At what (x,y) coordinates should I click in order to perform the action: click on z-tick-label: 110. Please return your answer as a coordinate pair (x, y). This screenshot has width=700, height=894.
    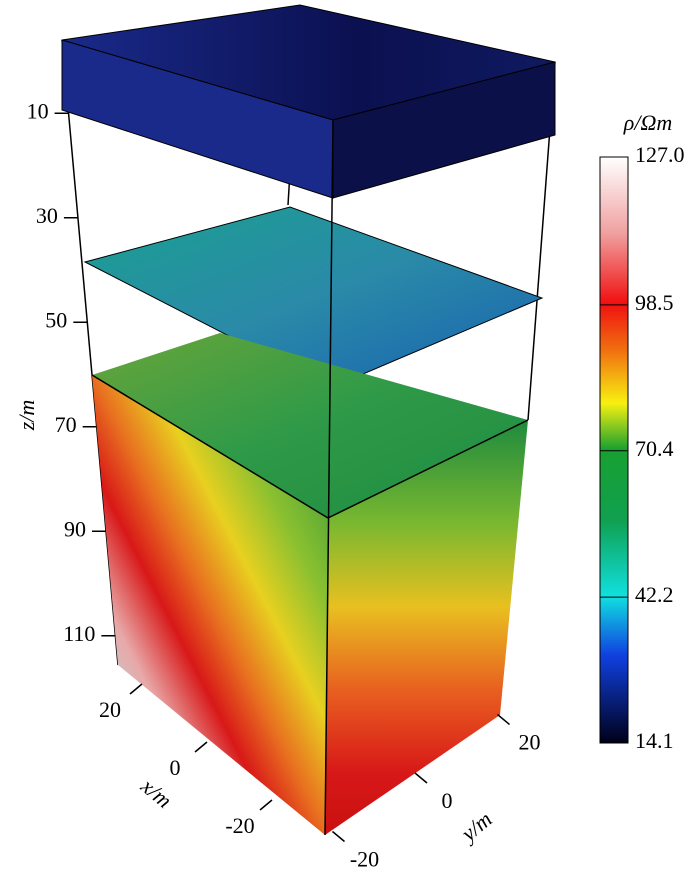
    Looking at the image, I should click on (79, 633).